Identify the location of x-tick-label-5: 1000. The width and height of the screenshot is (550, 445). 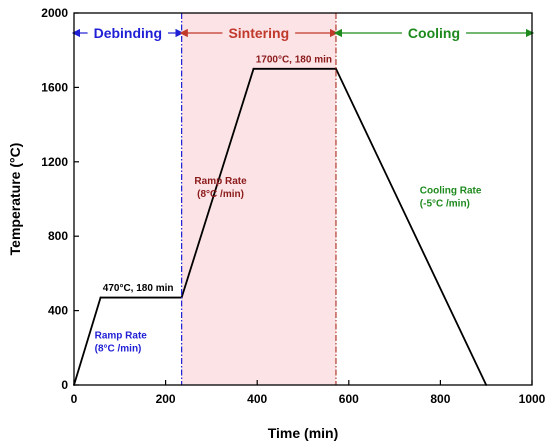
(532, 399).